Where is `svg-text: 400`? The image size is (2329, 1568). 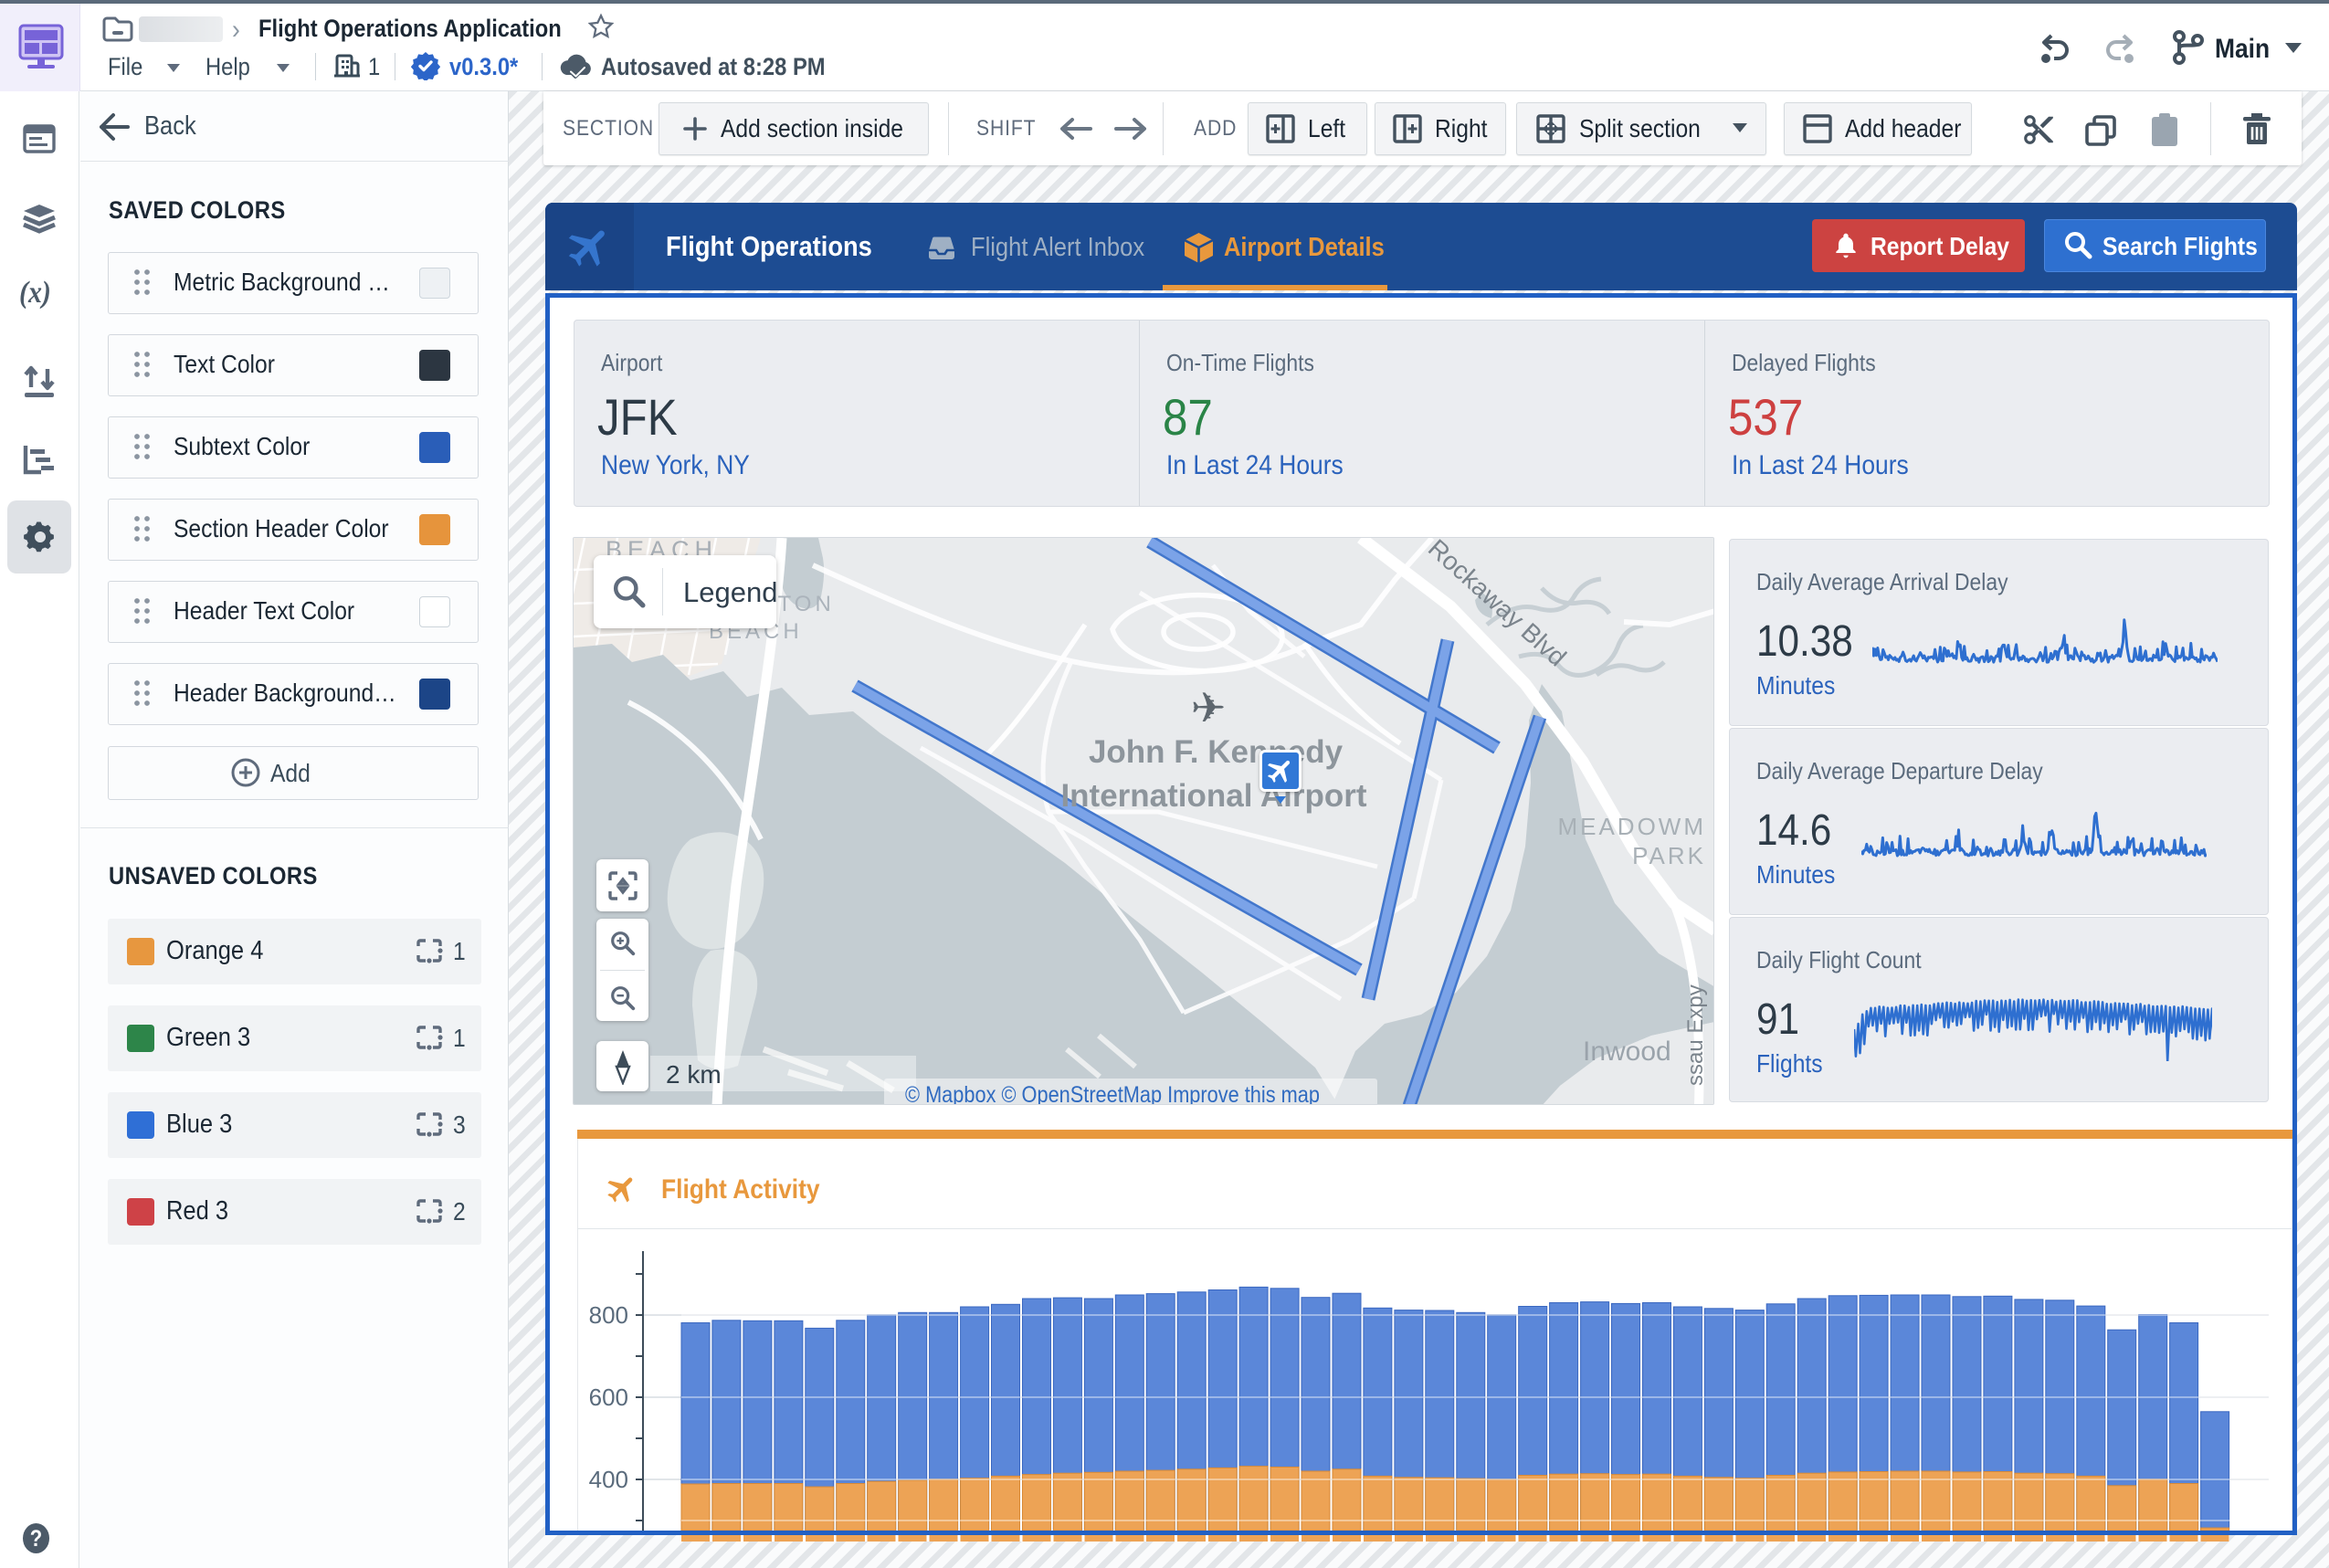 svg-text: 400 is located at coordinates (608, 1479).